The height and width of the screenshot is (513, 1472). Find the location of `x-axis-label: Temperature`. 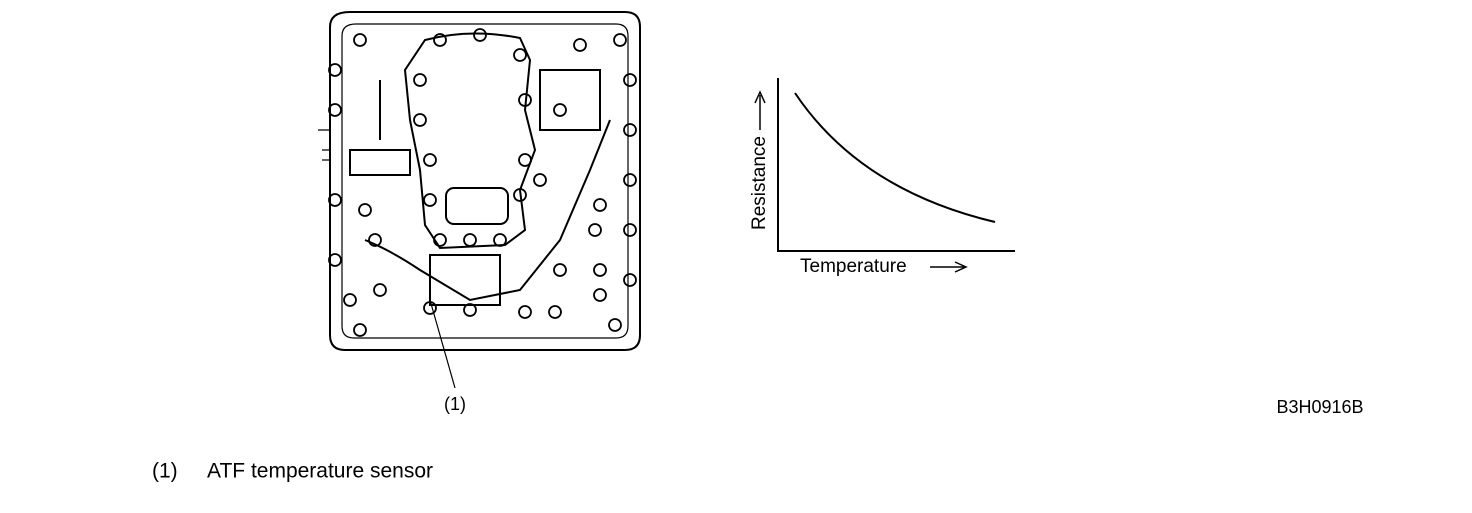

x-axis-label: Temperature is located at coordinates (853, 266).